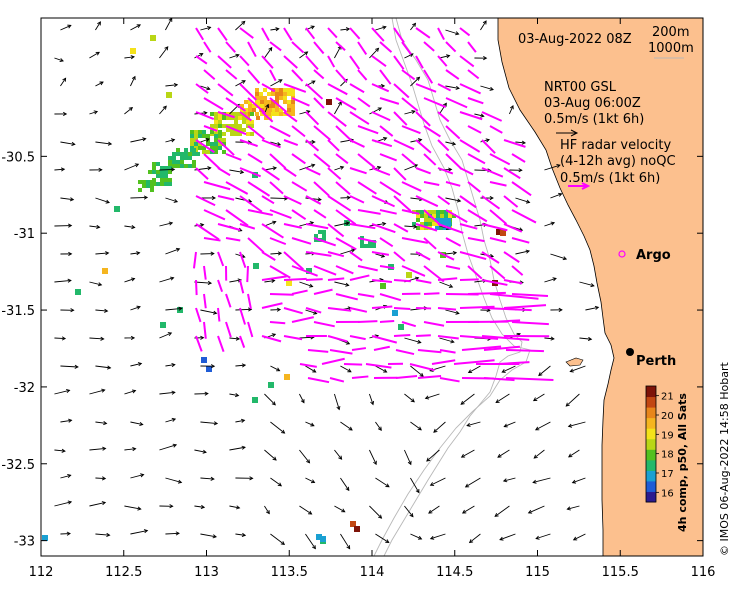  What do you see at coordinates (18, 311) in the screenshot?
I see `y-tick-label: -31.5` at bounding box center [18, 311].